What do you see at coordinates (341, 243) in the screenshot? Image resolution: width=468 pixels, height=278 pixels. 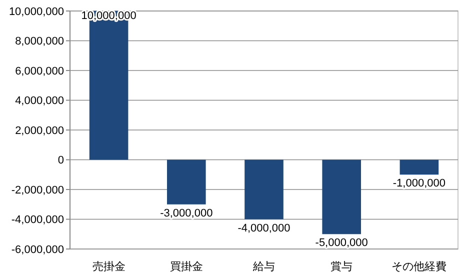 I see `data-label: -5,000,000` at bounding box center [341, 243].